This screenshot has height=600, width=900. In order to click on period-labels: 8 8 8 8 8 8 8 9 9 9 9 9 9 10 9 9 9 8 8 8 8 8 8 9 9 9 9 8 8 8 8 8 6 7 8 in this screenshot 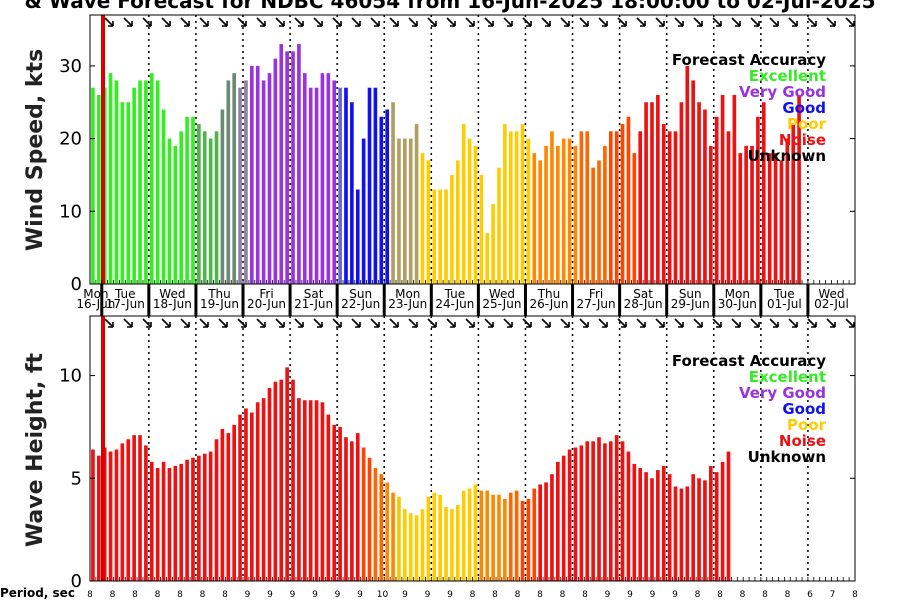, I will do `click(472, 595)`.